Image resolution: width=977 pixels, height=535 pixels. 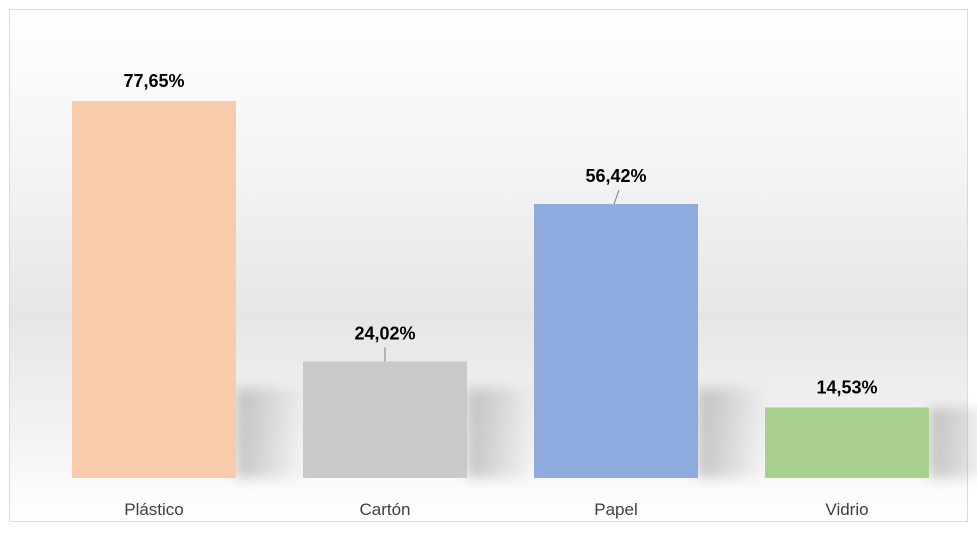 What do you see at coordinates (385, 419) in the screenshot?
I see `bar-carton` at bounding box center [385, 419].